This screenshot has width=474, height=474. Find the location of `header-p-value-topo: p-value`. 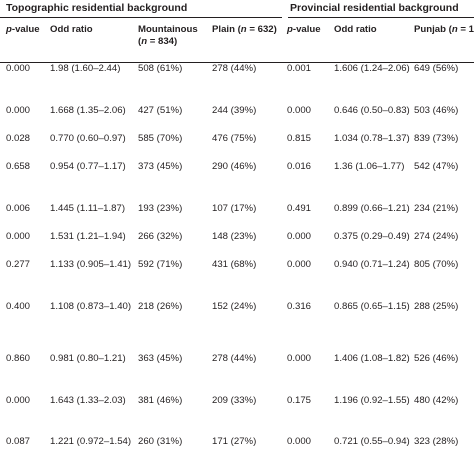

header-p-value-topo: p-value is located at coordinates (23, 29).